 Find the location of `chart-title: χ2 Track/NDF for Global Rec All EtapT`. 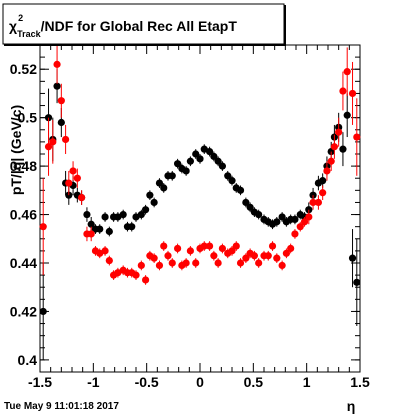

chart-title: χ2 Track/NDF for Global Rec All EtapT is located at coordinates (123, 26).